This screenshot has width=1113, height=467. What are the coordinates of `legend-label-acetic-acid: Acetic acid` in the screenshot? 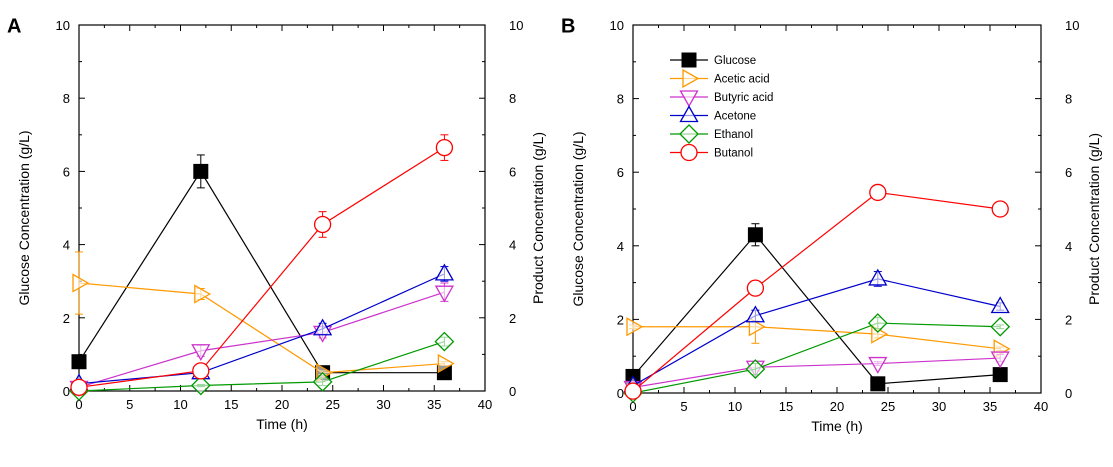 It's located at (742, 80).